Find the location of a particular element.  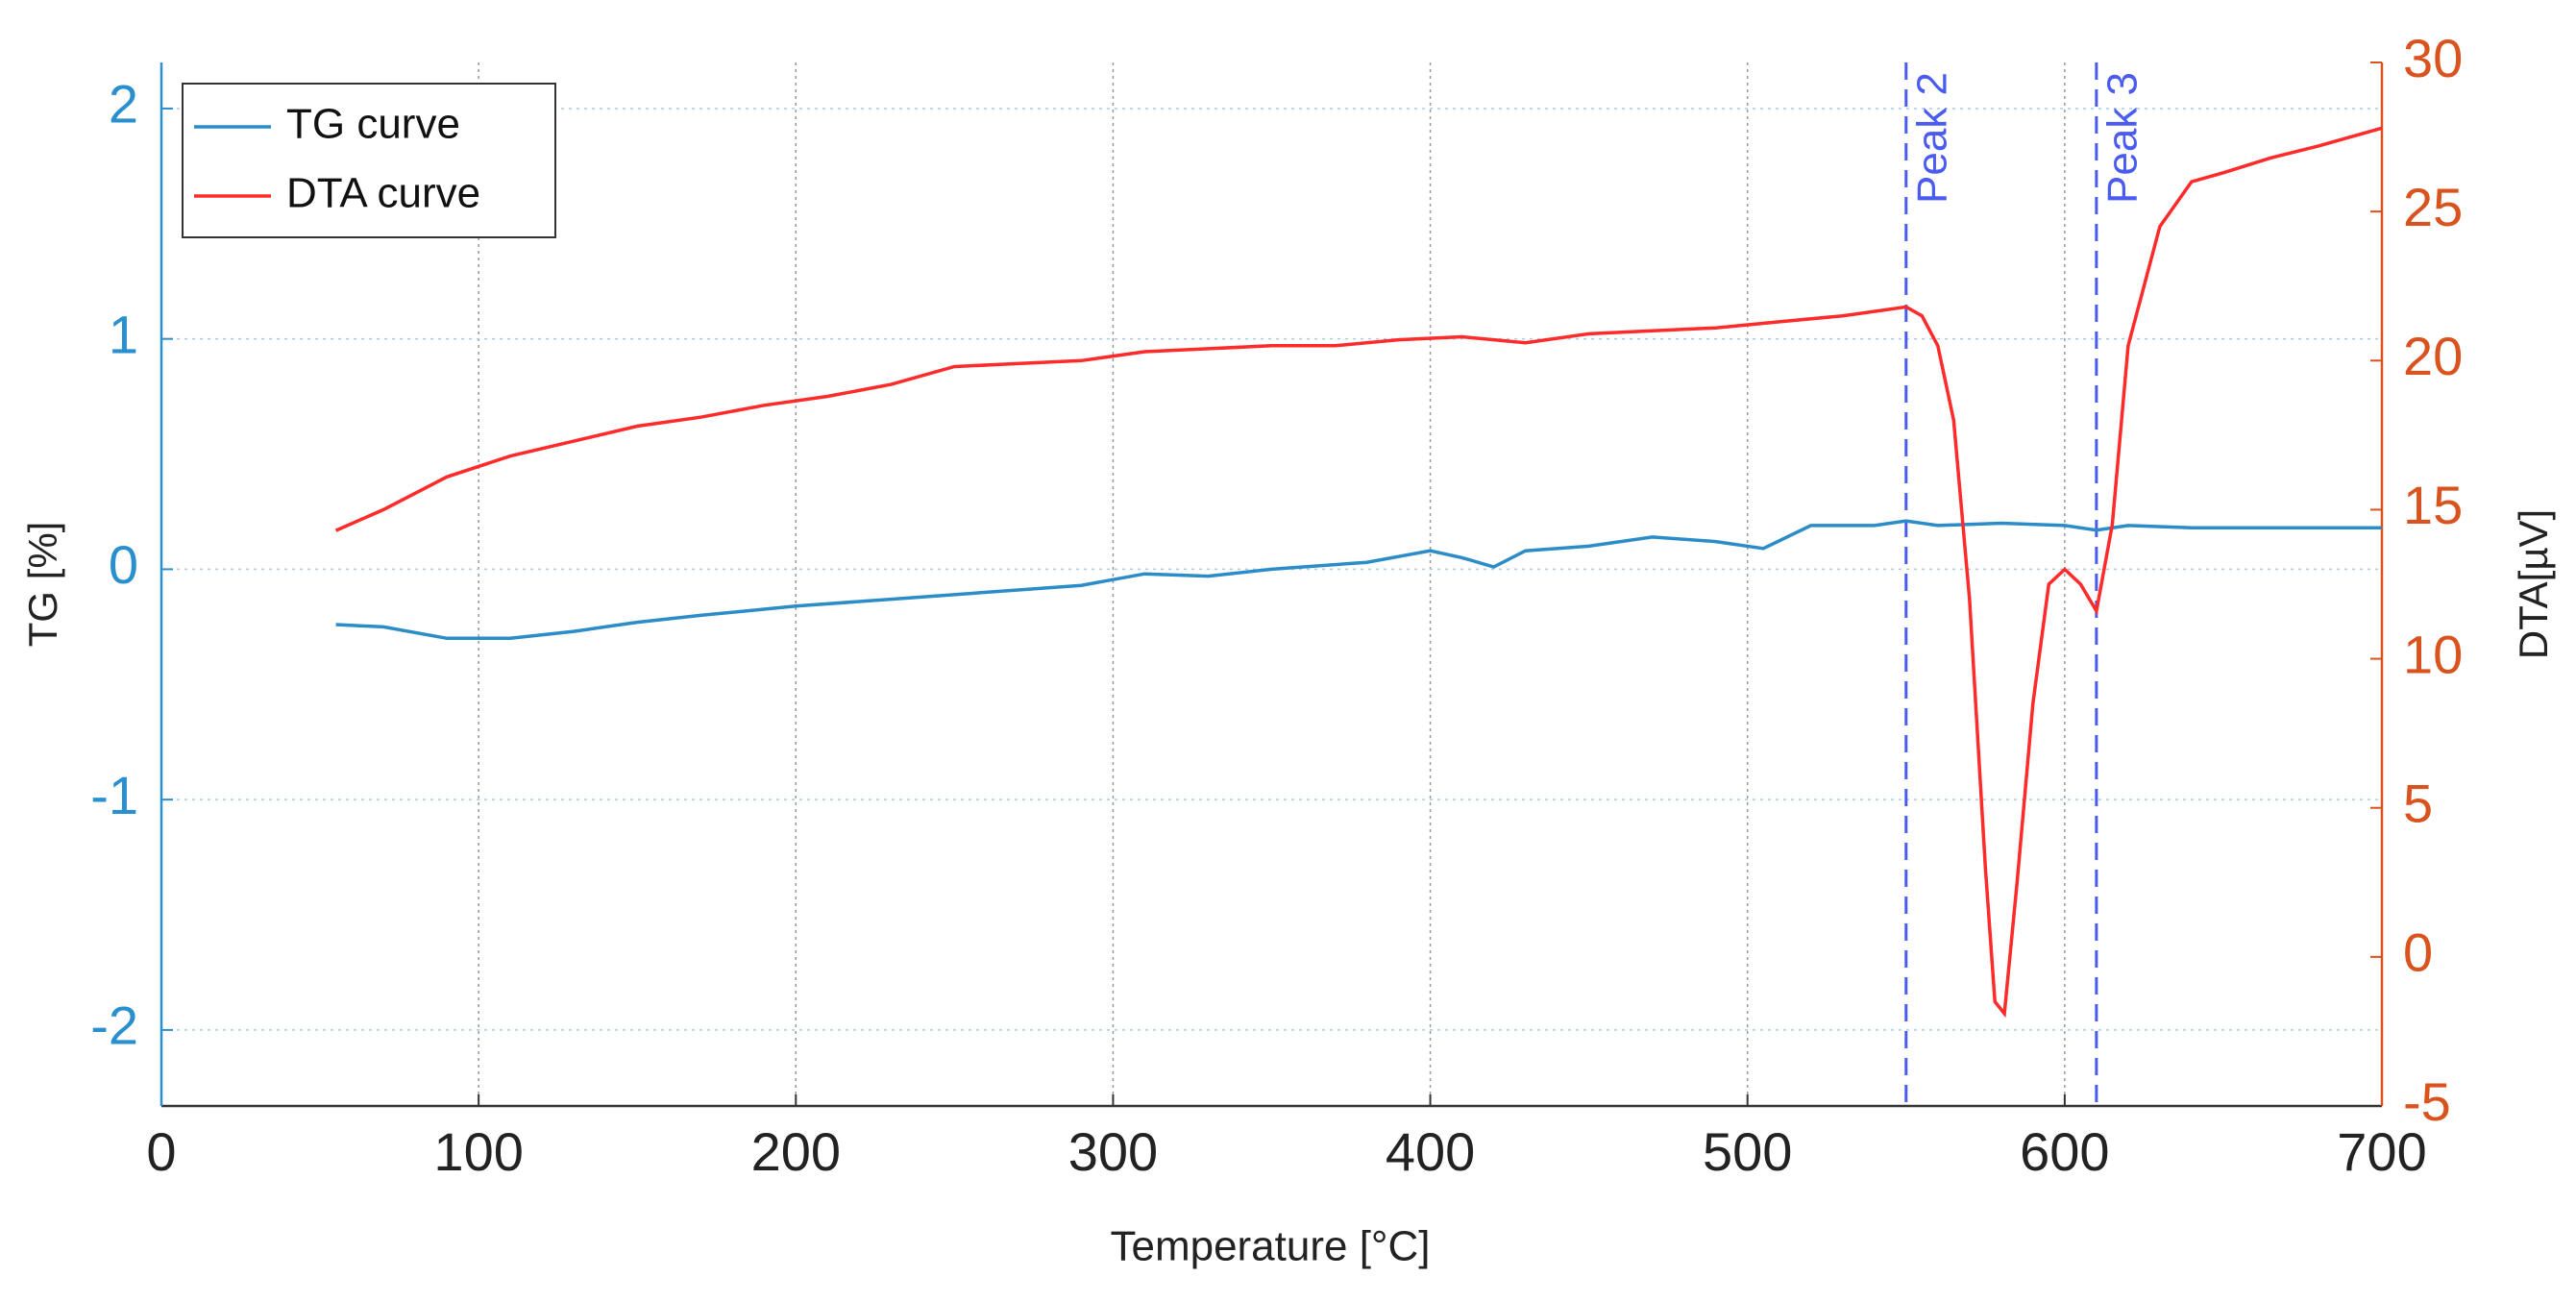

x-tick-label: 400 is located at coordinates (1430, 1151).